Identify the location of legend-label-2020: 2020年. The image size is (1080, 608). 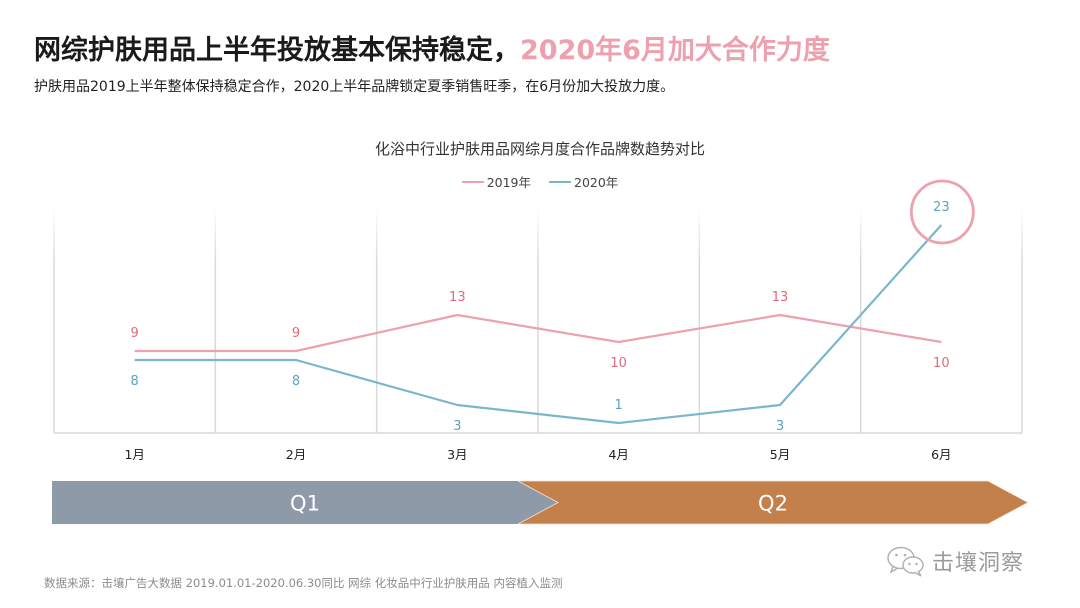
(596, 182).